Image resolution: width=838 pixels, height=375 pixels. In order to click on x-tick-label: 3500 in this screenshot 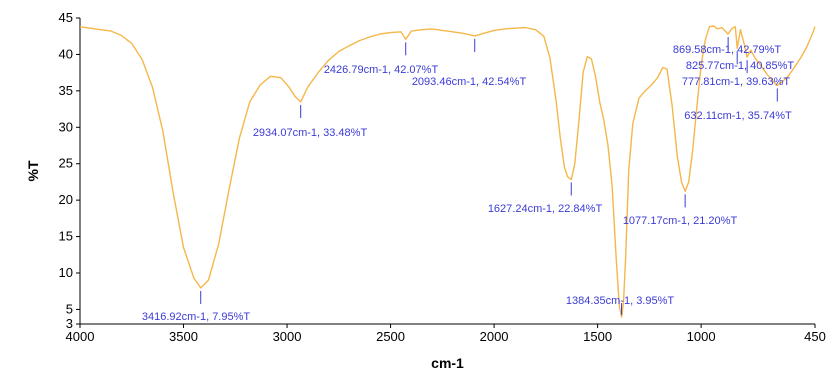, I will do `click(183, 336)`.